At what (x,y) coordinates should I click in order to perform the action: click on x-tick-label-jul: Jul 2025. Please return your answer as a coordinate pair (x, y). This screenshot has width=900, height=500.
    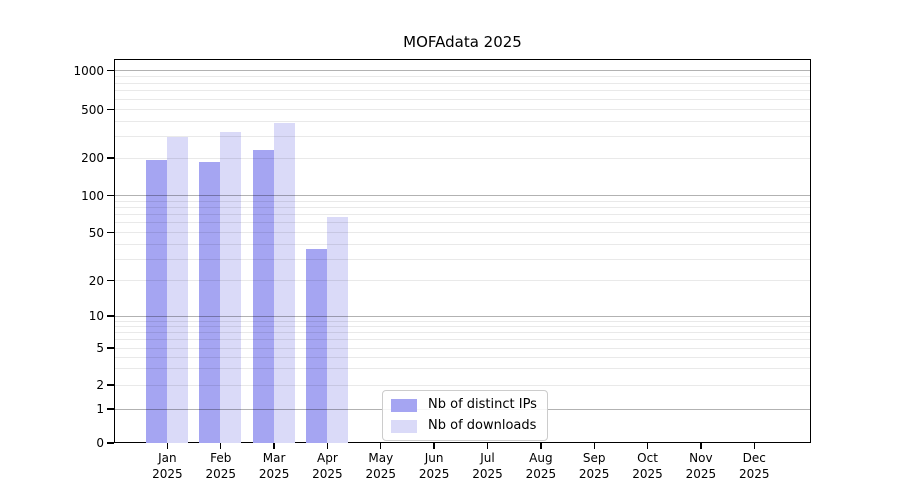
    Looking at the image, I should click on (487, 466).